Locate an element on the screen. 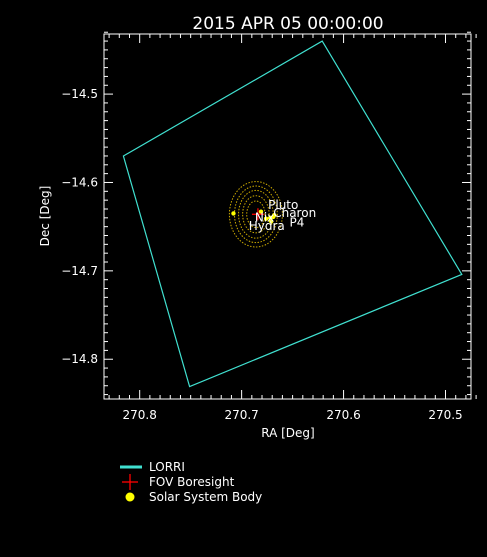 The width and height of the screenshot is (487, 557). legend-boresight-label: FOV Boresight is located at coordinates (192, 482).